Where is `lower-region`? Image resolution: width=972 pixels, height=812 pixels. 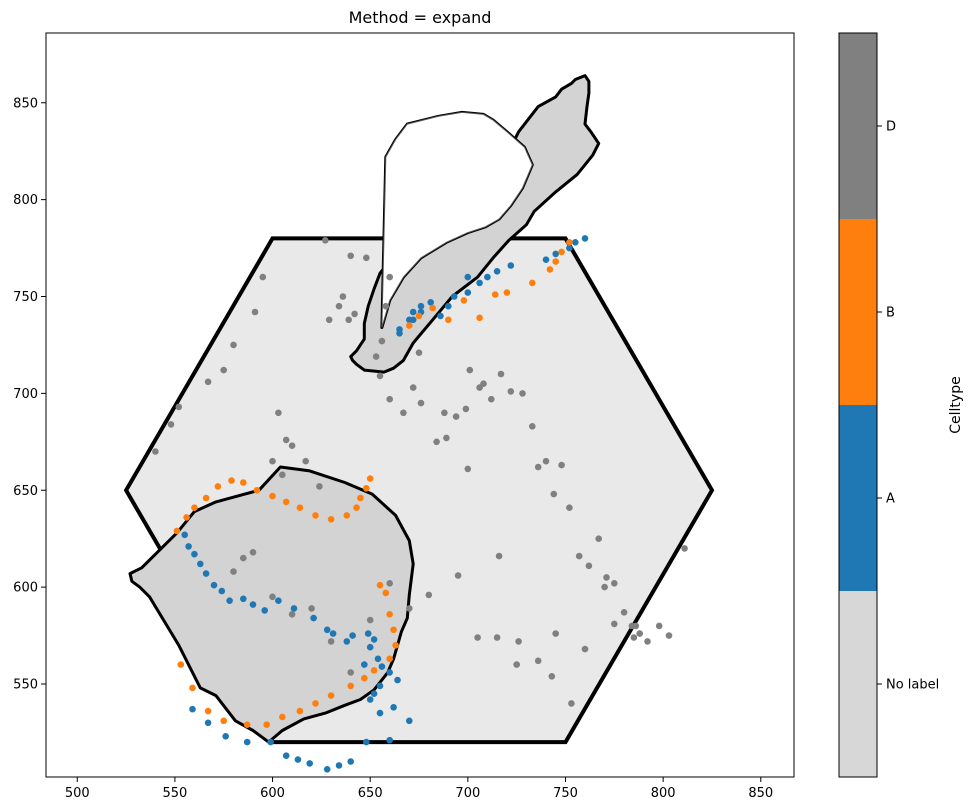
lower-region is located at coordinates (271, 604).